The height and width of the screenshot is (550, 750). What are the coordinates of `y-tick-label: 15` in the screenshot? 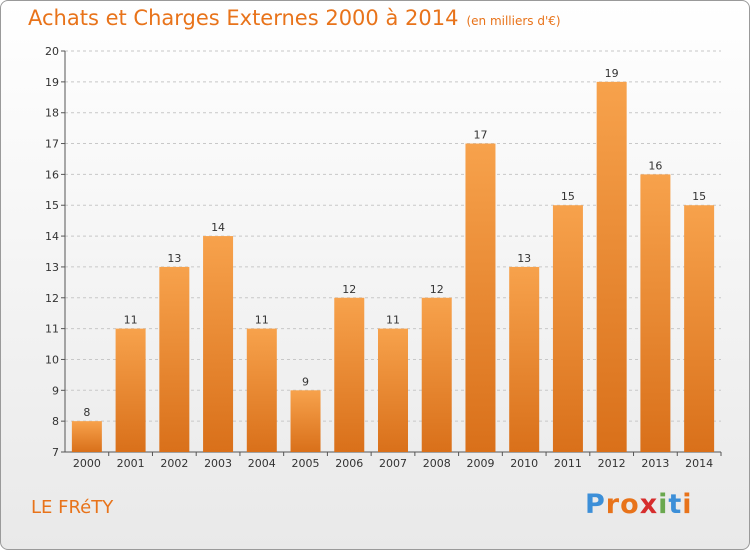 It's located at (52, 205).